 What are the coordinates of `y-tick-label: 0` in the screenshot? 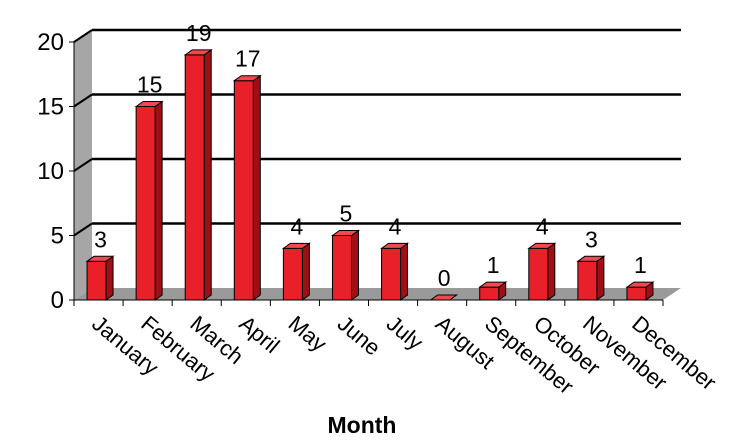 It's located at (57, 300).